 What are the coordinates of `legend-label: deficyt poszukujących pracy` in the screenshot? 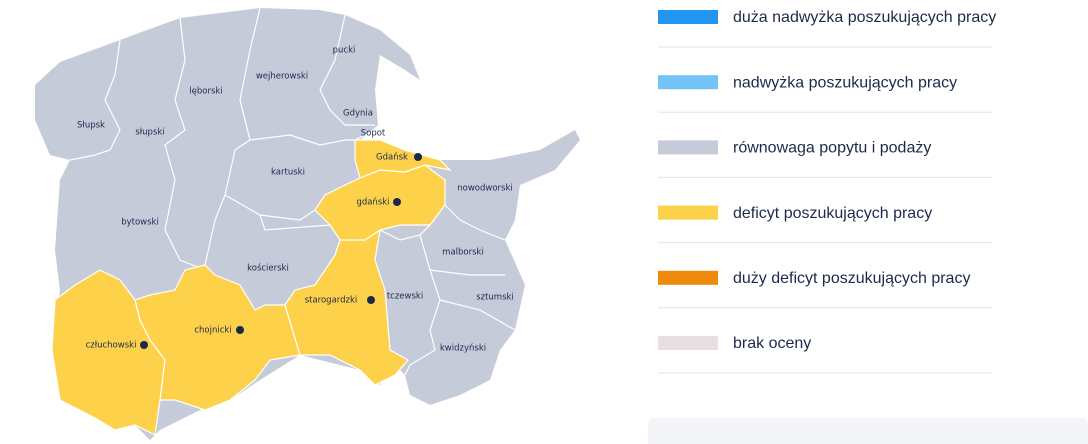 It's located at (832, 213).